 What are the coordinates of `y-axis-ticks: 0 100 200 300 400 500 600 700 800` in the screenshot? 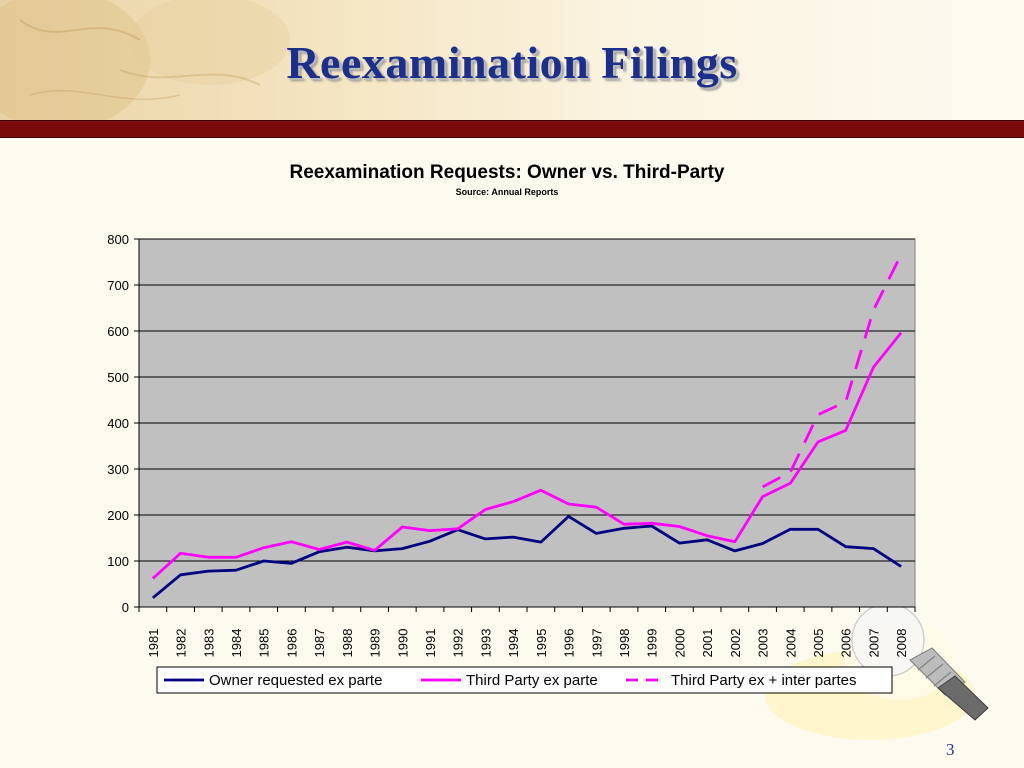 It's located at (123, 423).